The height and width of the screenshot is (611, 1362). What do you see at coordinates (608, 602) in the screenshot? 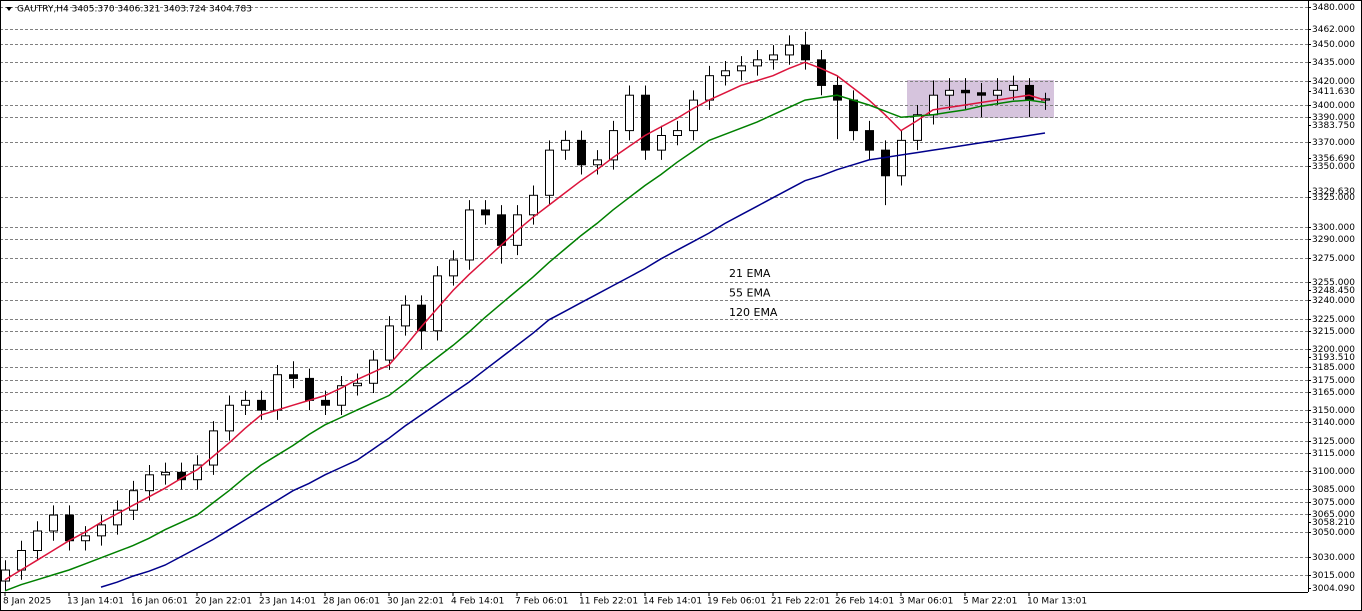
I see `x-tick-label: 11 Feb 22:01` at bounding box center [608, 602].